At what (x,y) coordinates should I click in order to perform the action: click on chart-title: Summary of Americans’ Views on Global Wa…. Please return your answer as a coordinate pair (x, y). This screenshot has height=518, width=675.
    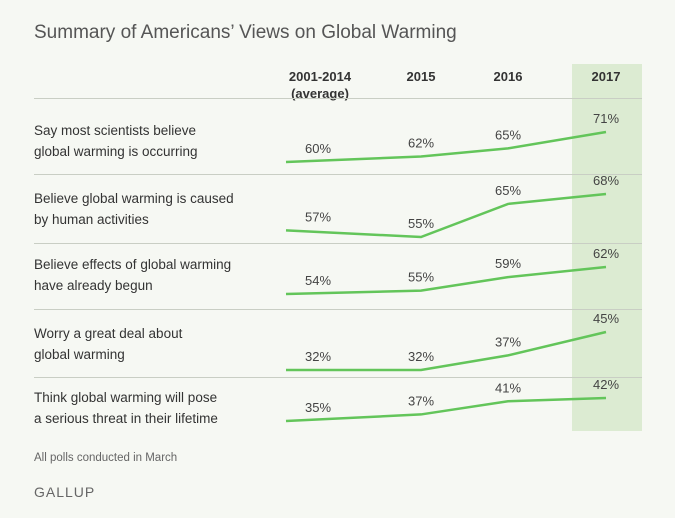
    Looking at the image, I should click on (245, 32).